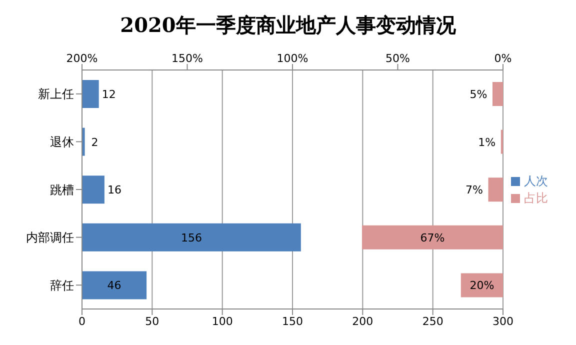  What do you see at coordinates (82, 321) in the screenshot?
I see `x-tick-label: 0` at bounding box center [82, 321].